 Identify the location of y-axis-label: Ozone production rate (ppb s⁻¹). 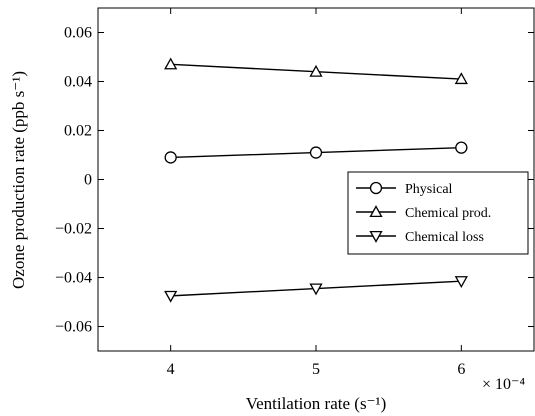
(18, 180).